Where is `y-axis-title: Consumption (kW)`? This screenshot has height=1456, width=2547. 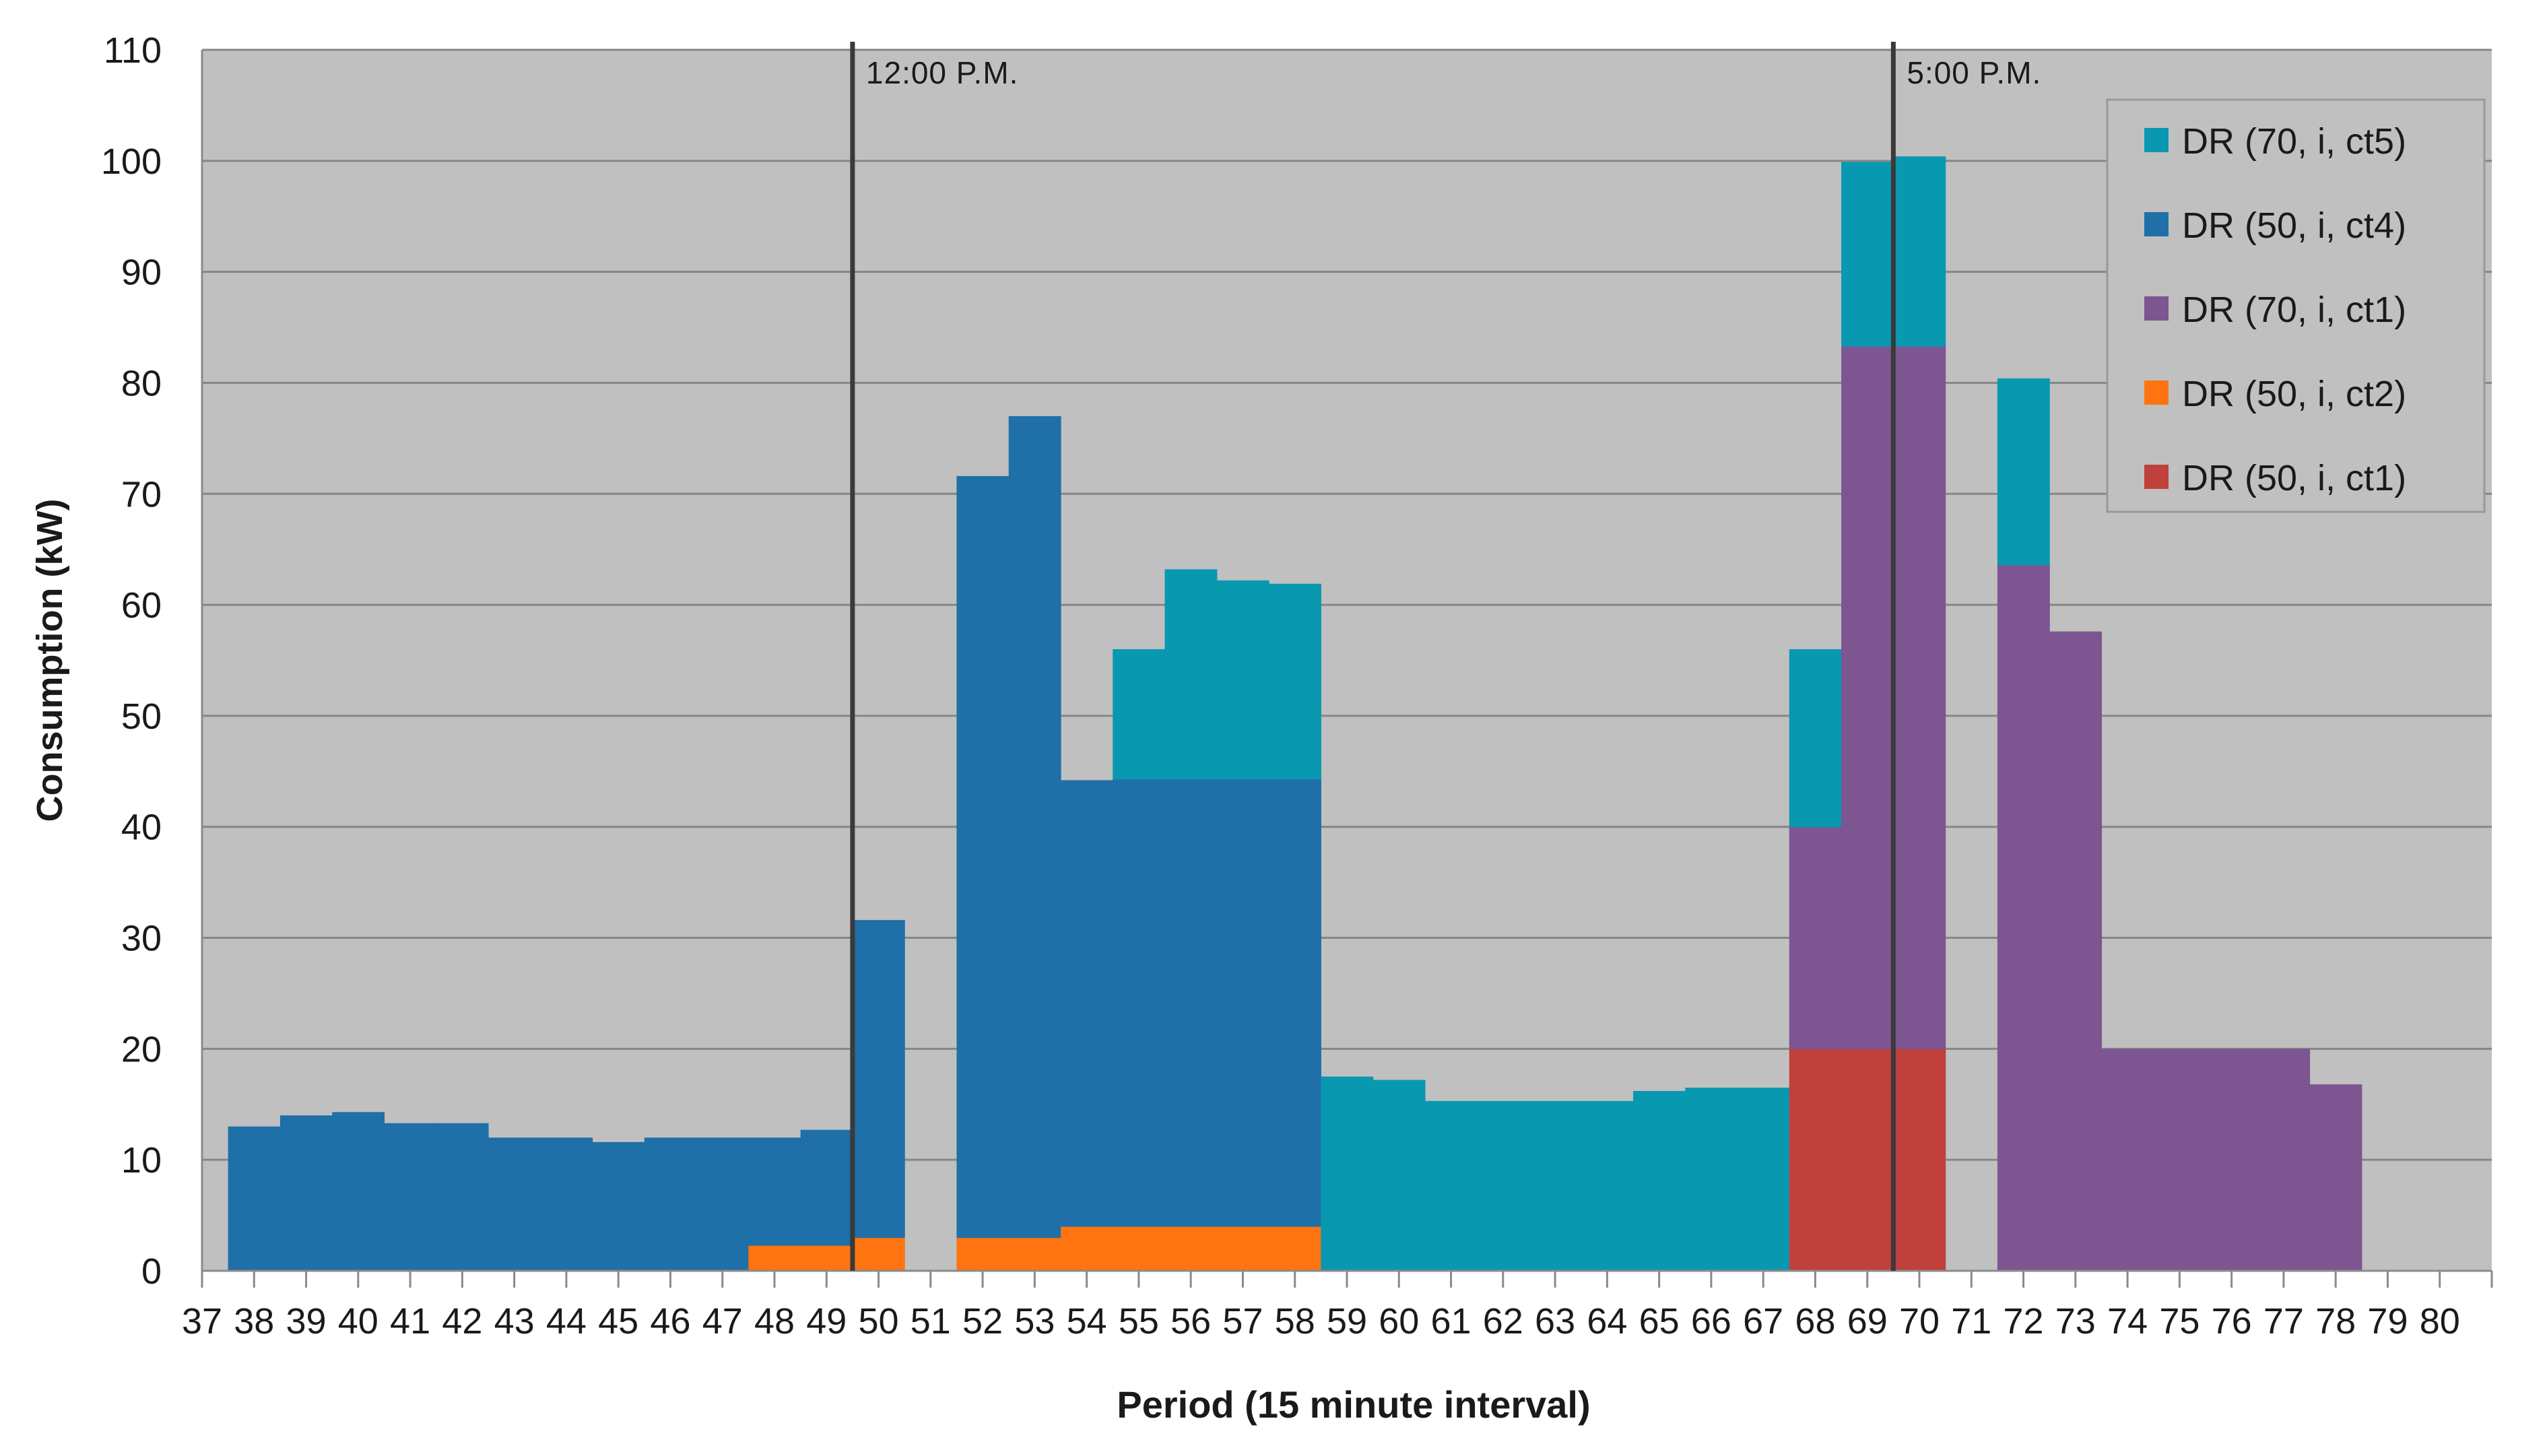 y-axis-title: Consumption (kW) is located at coordinates (50, 661).